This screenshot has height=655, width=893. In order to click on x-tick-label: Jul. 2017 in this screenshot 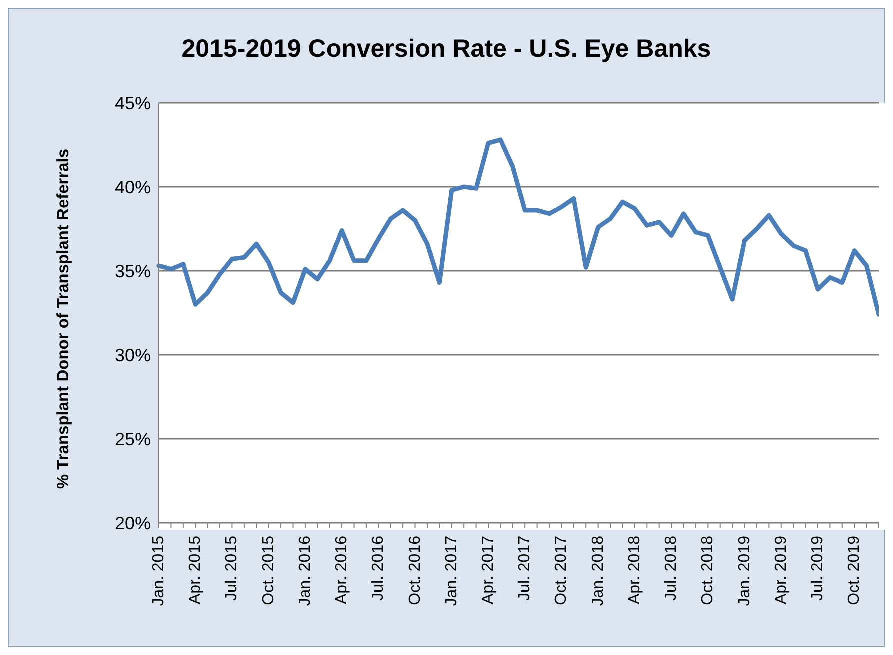, I will do `click(525, 568)`.